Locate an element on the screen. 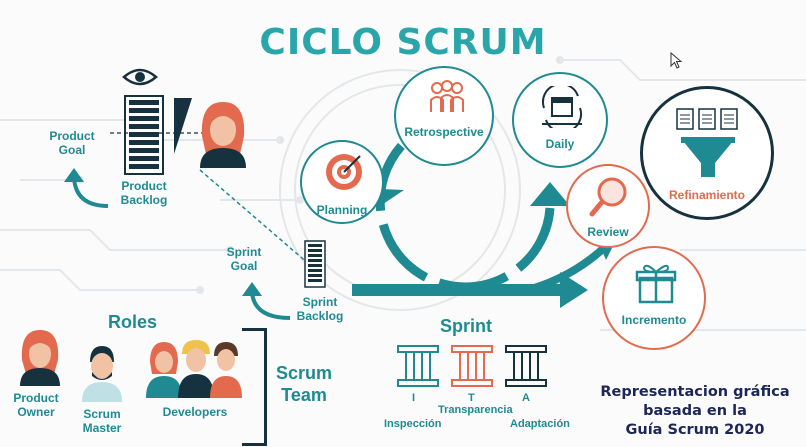 The width and height of the screenshot is (806, 447). sprint-backlog-label: Sprint Backlog is located at coordinates (320, 309).